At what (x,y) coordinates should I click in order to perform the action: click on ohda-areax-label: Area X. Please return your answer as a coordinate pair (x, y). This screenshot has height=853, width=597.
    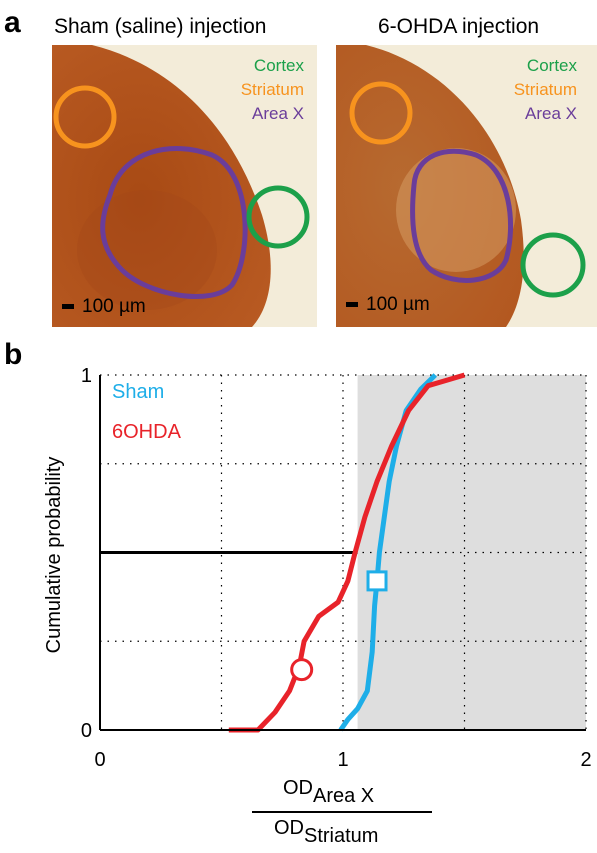
    Looking at the image, I should click on (551, 113).